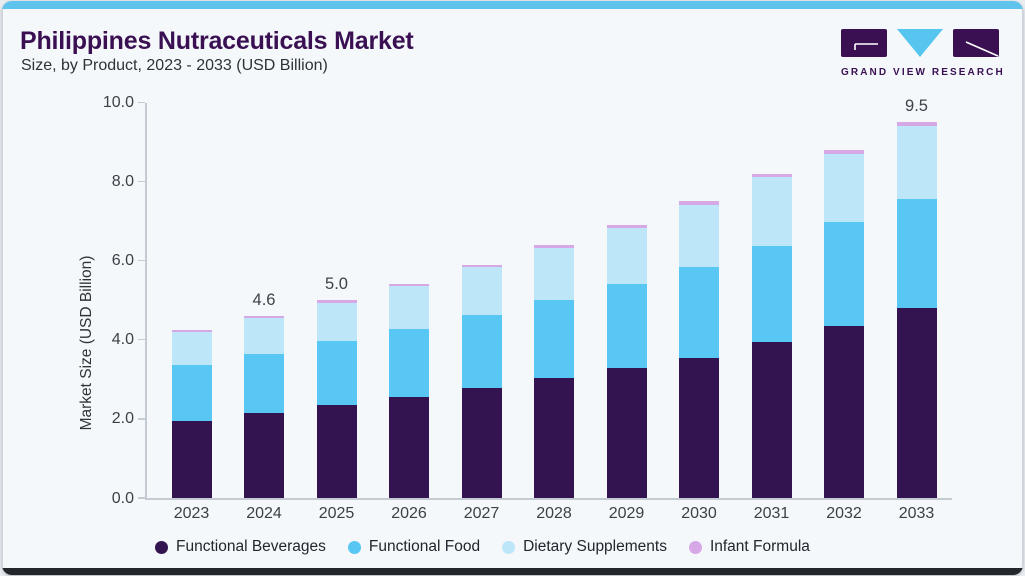 This screenshot has width=1025, height=576. I want to click on x-tick-label: 2023, so click(191, 513).